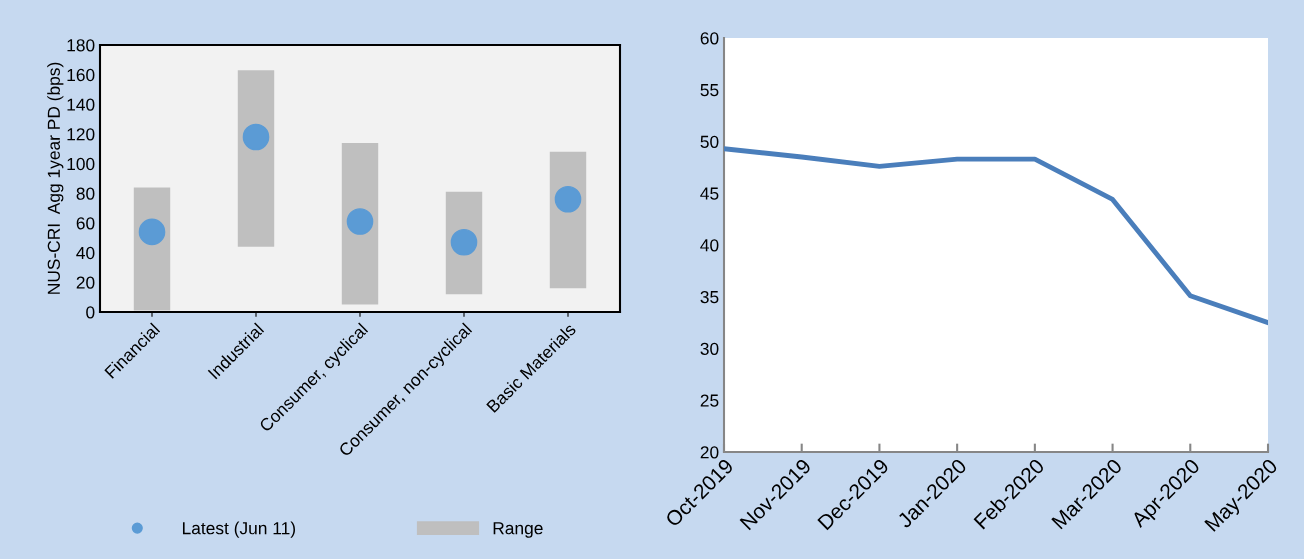  I want to click on y-tick-label: 80, so click(85, 193).